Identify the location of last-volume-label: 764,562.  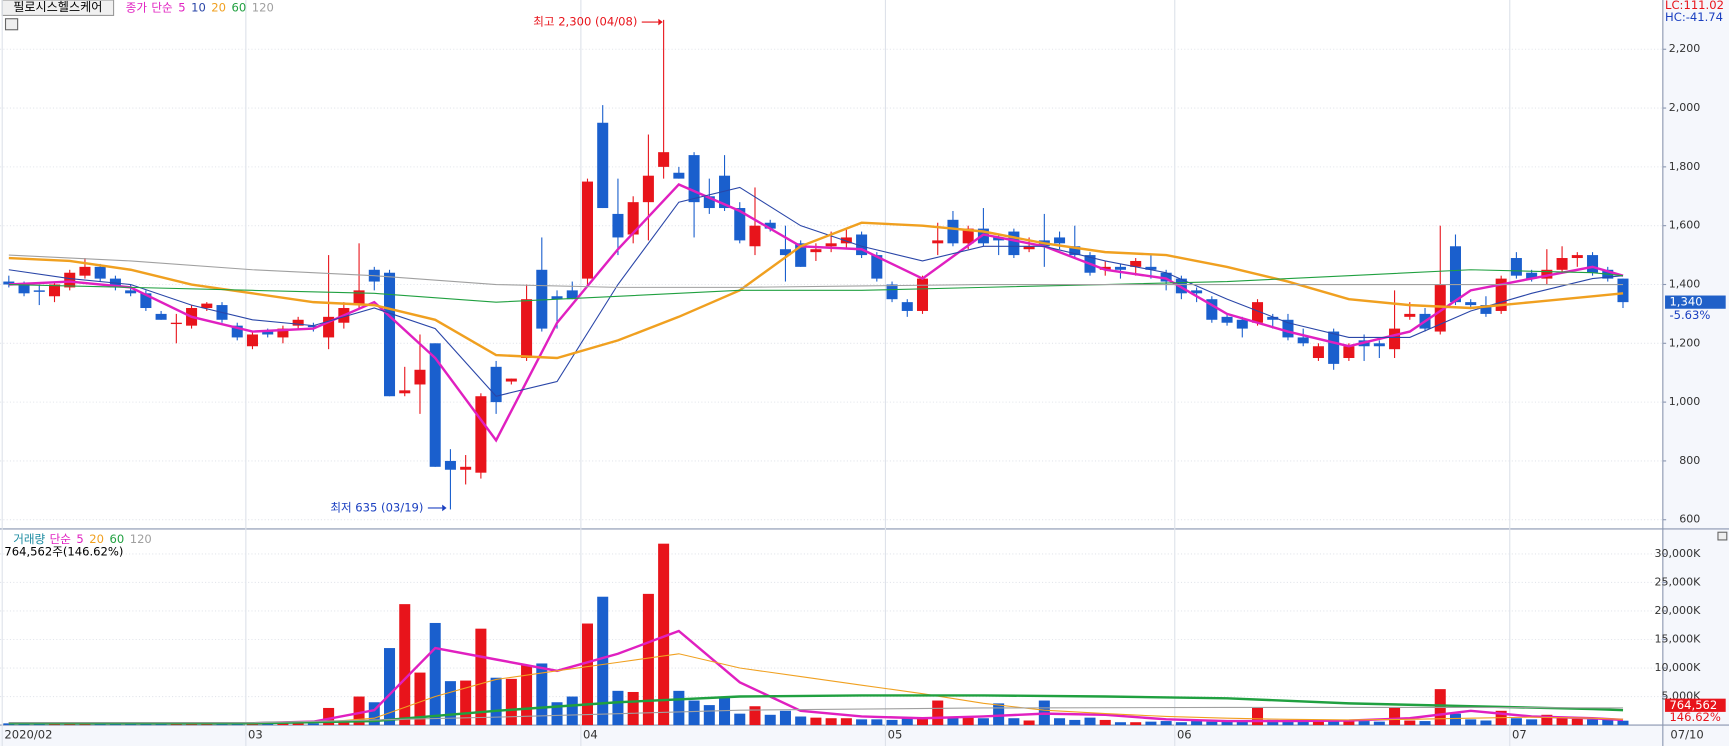
(1693, 705).